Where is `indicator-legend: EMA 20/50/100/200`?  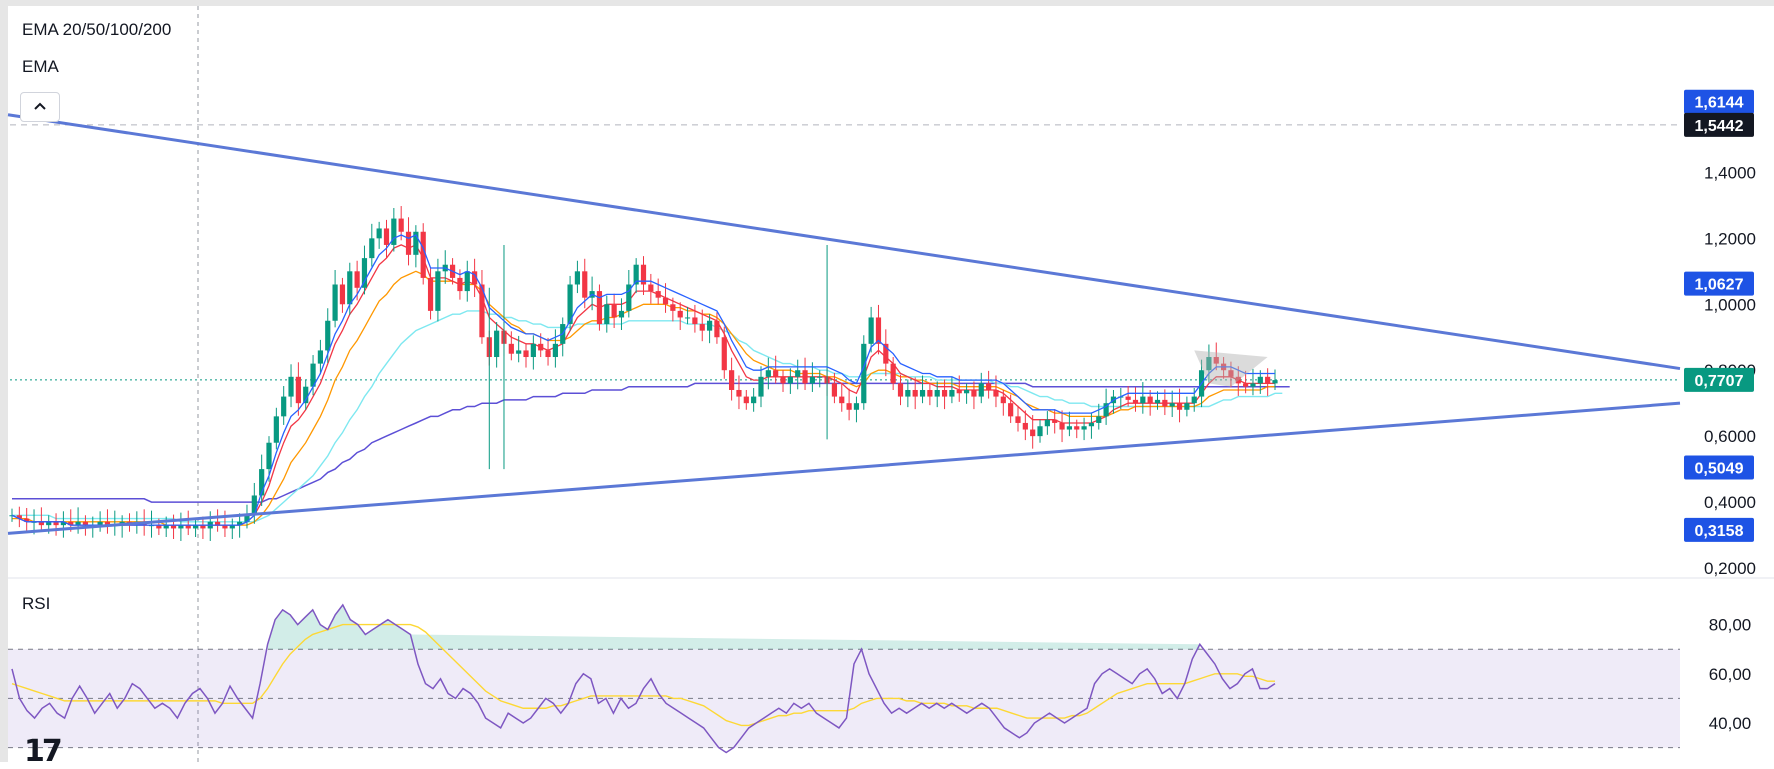 indicator-legend: EMA 20/50/100/200 is located at coordinates (97, 29).